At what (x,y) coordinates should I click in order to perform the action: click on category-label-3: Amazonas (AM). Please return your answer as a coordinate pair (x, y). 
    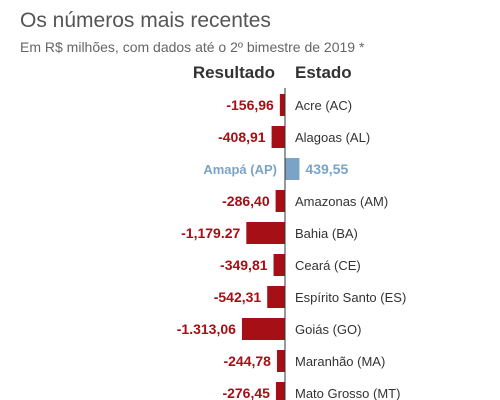
    Looking at the image, I should click on (341, 201).